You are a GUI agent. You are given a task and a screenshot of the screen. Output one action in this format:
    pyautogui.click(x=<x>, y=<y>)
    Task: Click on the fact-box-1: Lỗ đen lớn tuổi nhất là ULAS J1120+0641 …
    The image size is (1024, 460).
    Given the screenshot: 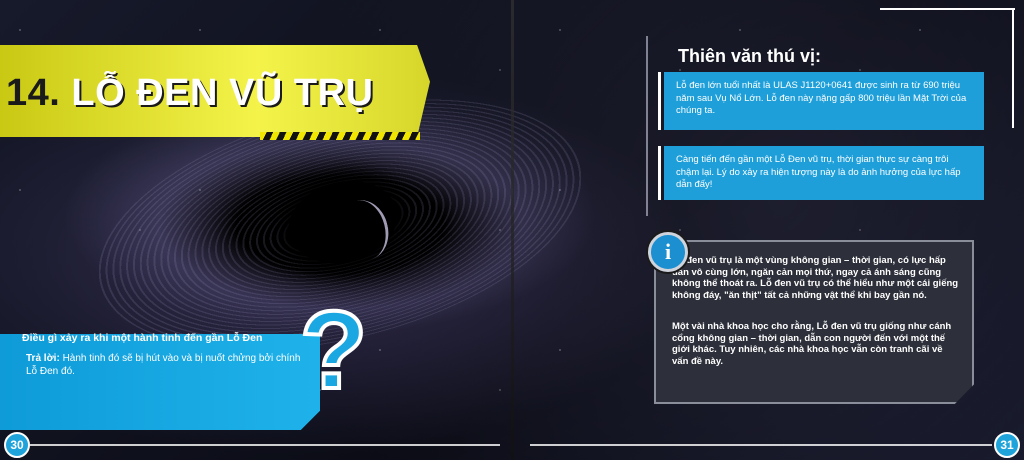 What is the action you would take?
    pyautogui.click(x=821, y=101)
    